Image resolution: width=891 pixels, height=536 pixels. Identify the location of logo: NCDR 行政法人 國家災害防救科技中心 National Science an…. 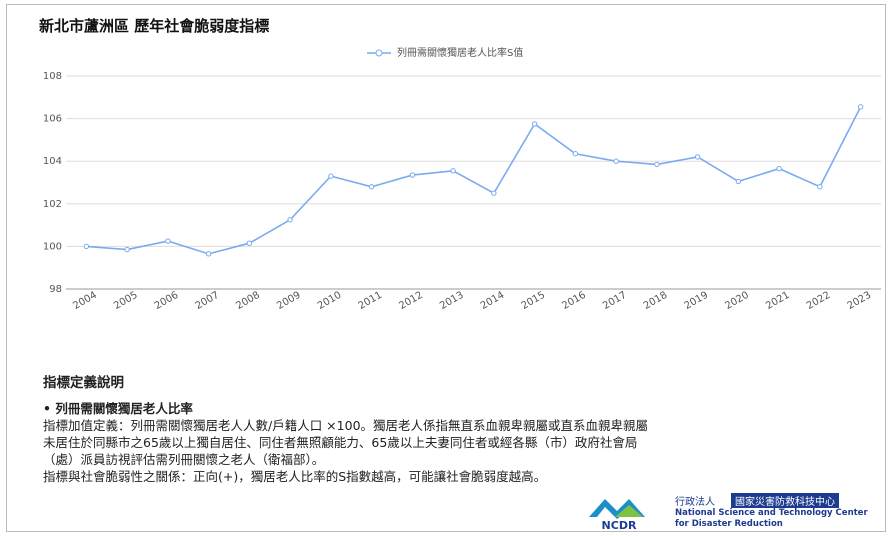
(735, 513).